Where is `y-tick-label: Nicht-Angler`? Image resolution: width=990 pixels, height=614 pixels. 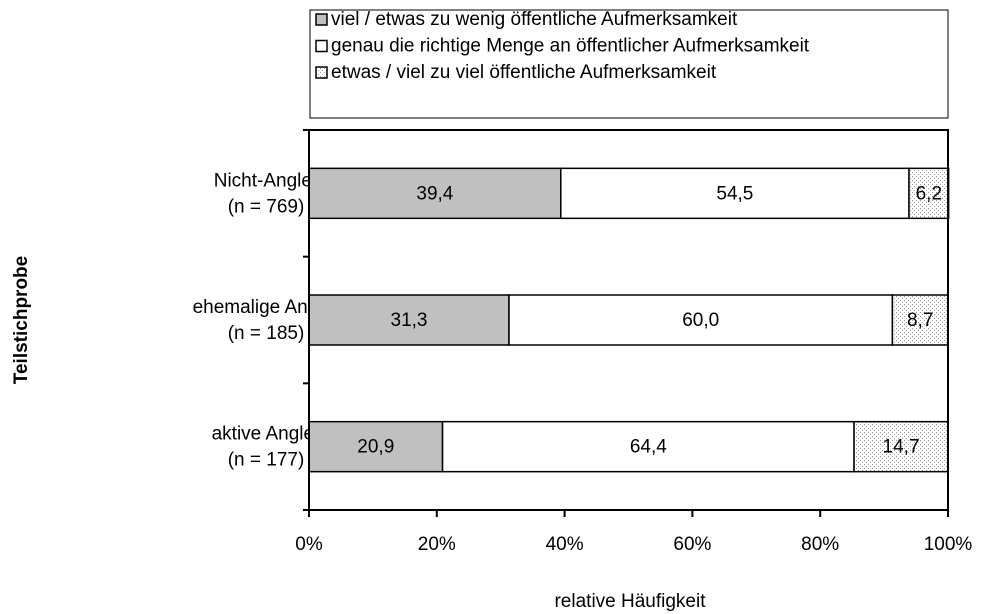 y-tick-label: Nicht-Angler is located at coordinates (266, 180).